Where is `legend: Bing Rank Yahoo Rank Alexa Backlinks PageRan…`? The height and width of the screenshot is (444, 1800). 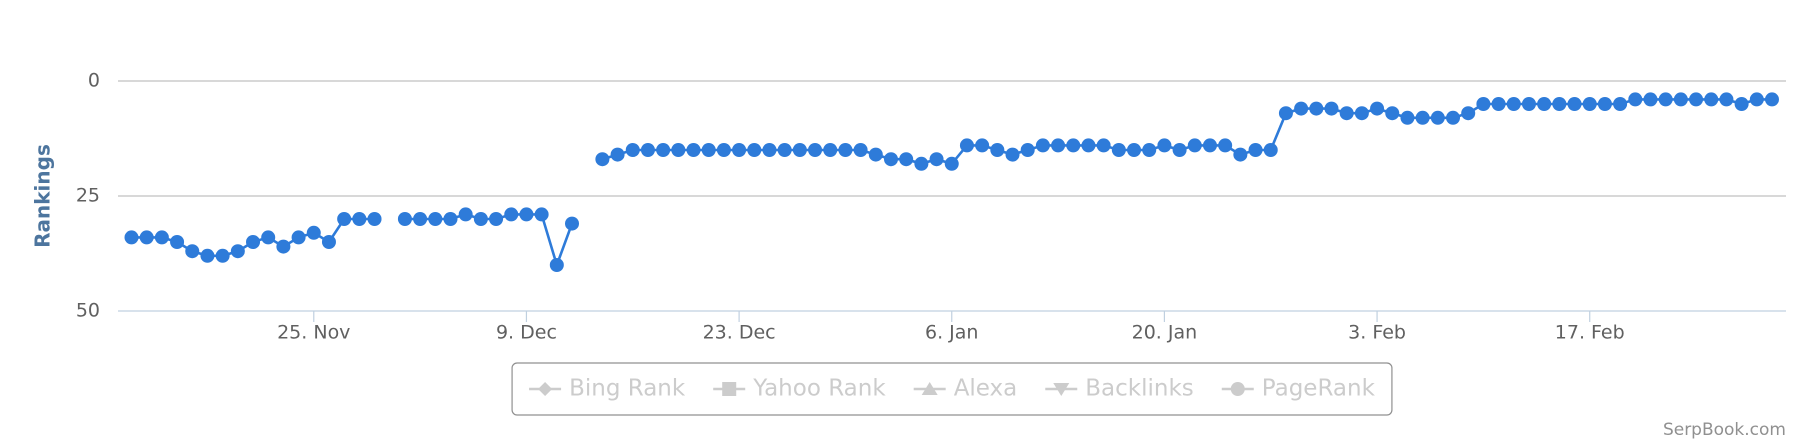 legend: Bing Rank Yahoo Rank Alexa Backlinks PageRan… is located at coordinates (952, 389).